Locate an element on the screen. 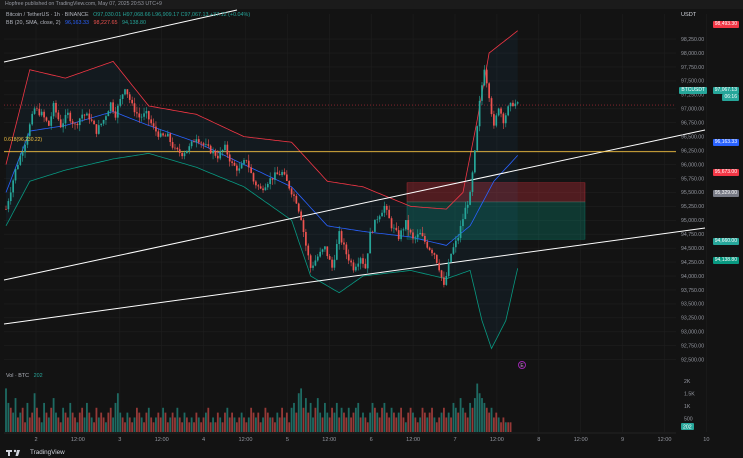  currency-label: USDT is located at coordinates (689, 15).